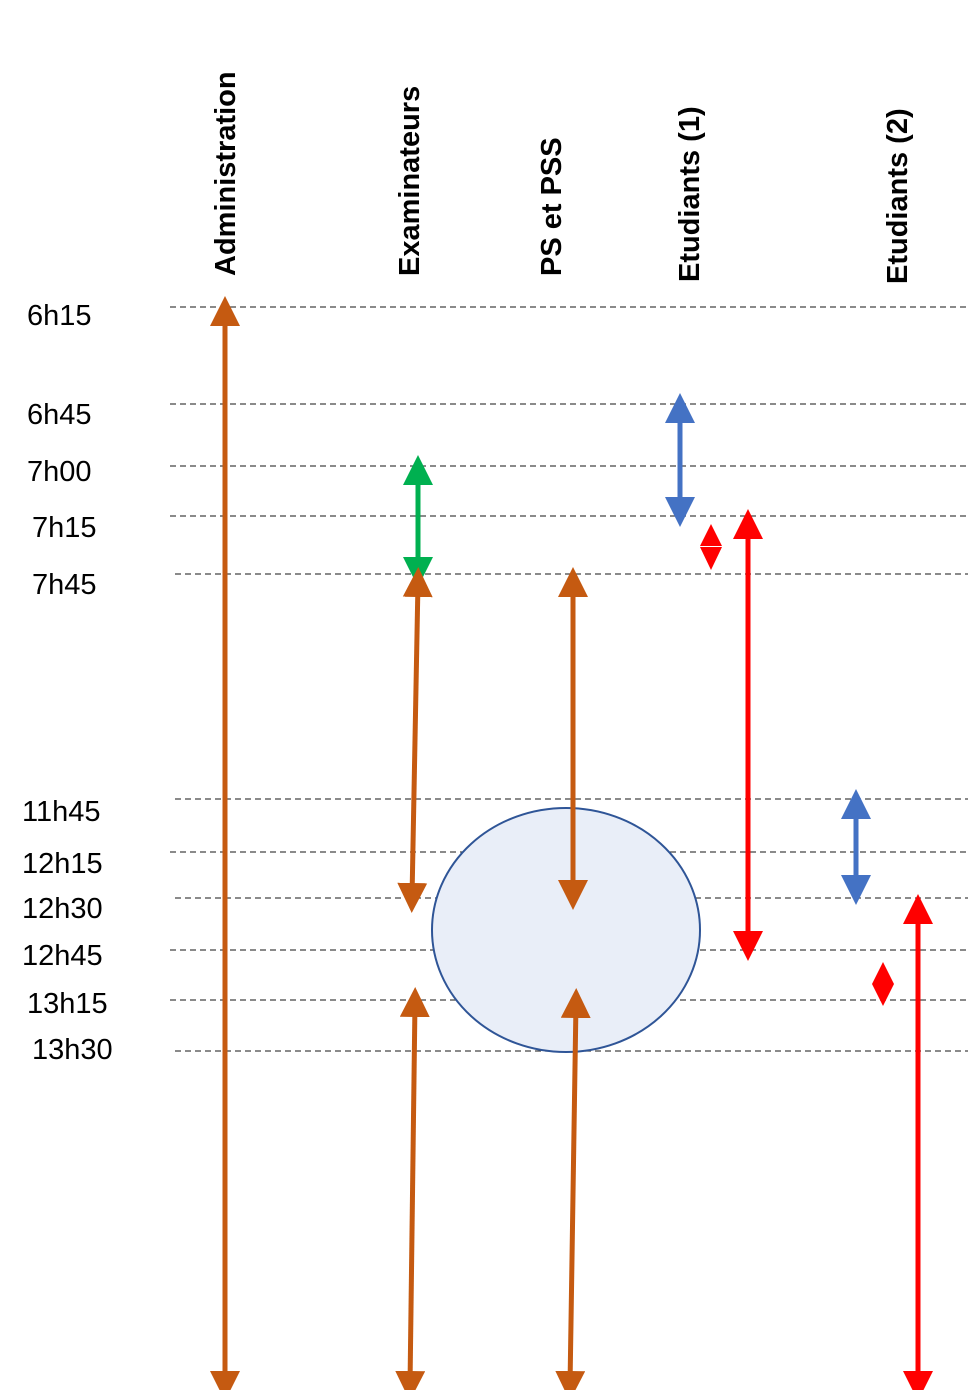 This screenshot has width=968, height=1390. What do you see at coordinates (59, 316) in the screenshot?
I see `time-label: 6h15` at bounding box center [59, 316].